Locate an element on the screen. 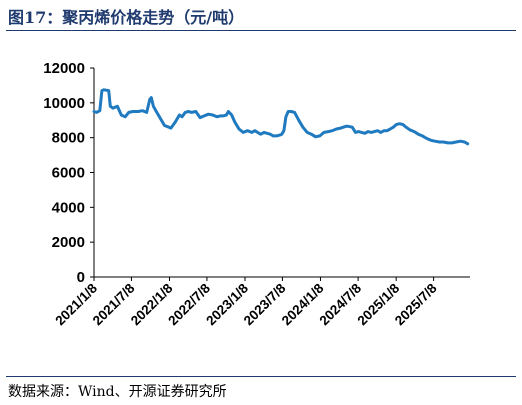 Image resolution: width=522 pixels, height=405 pixels. price-series-line is located at coordinates (281, 117).